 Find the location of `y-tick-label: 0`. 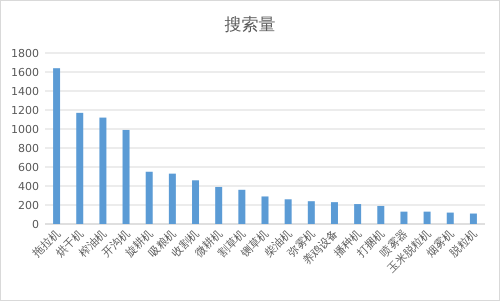

y-tick-label: 0 is located at coordinates (35, 224).